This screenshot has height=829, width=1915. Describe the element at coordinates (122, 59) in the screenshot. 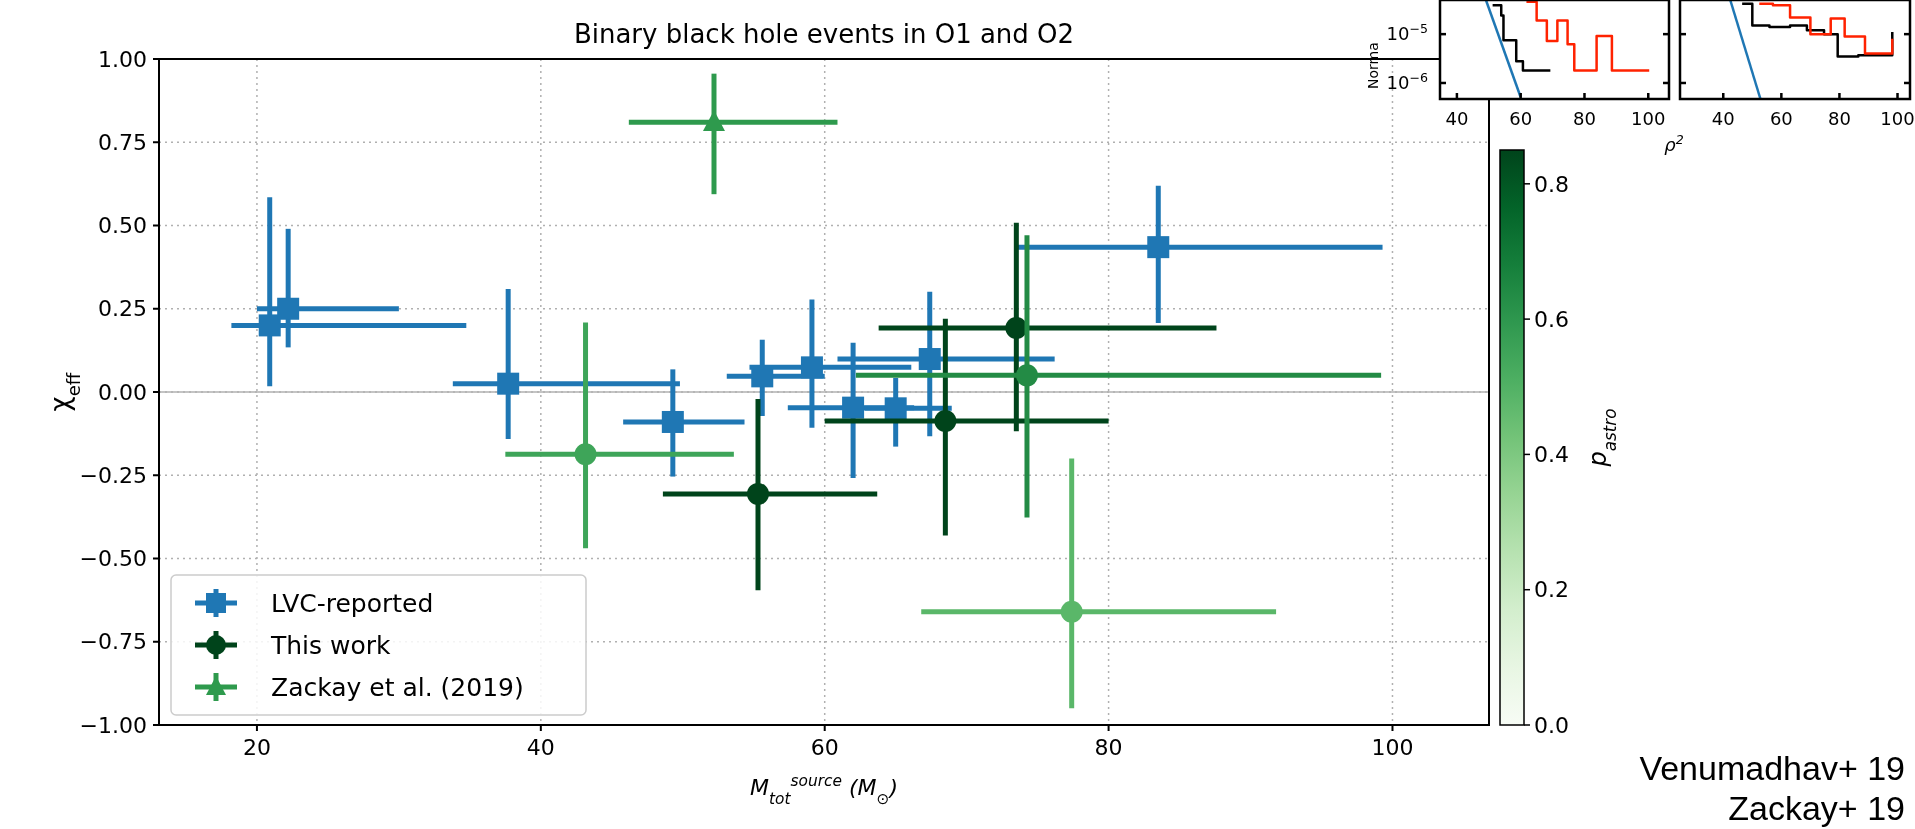

I see `y-tick-label: 1.00` at that location.